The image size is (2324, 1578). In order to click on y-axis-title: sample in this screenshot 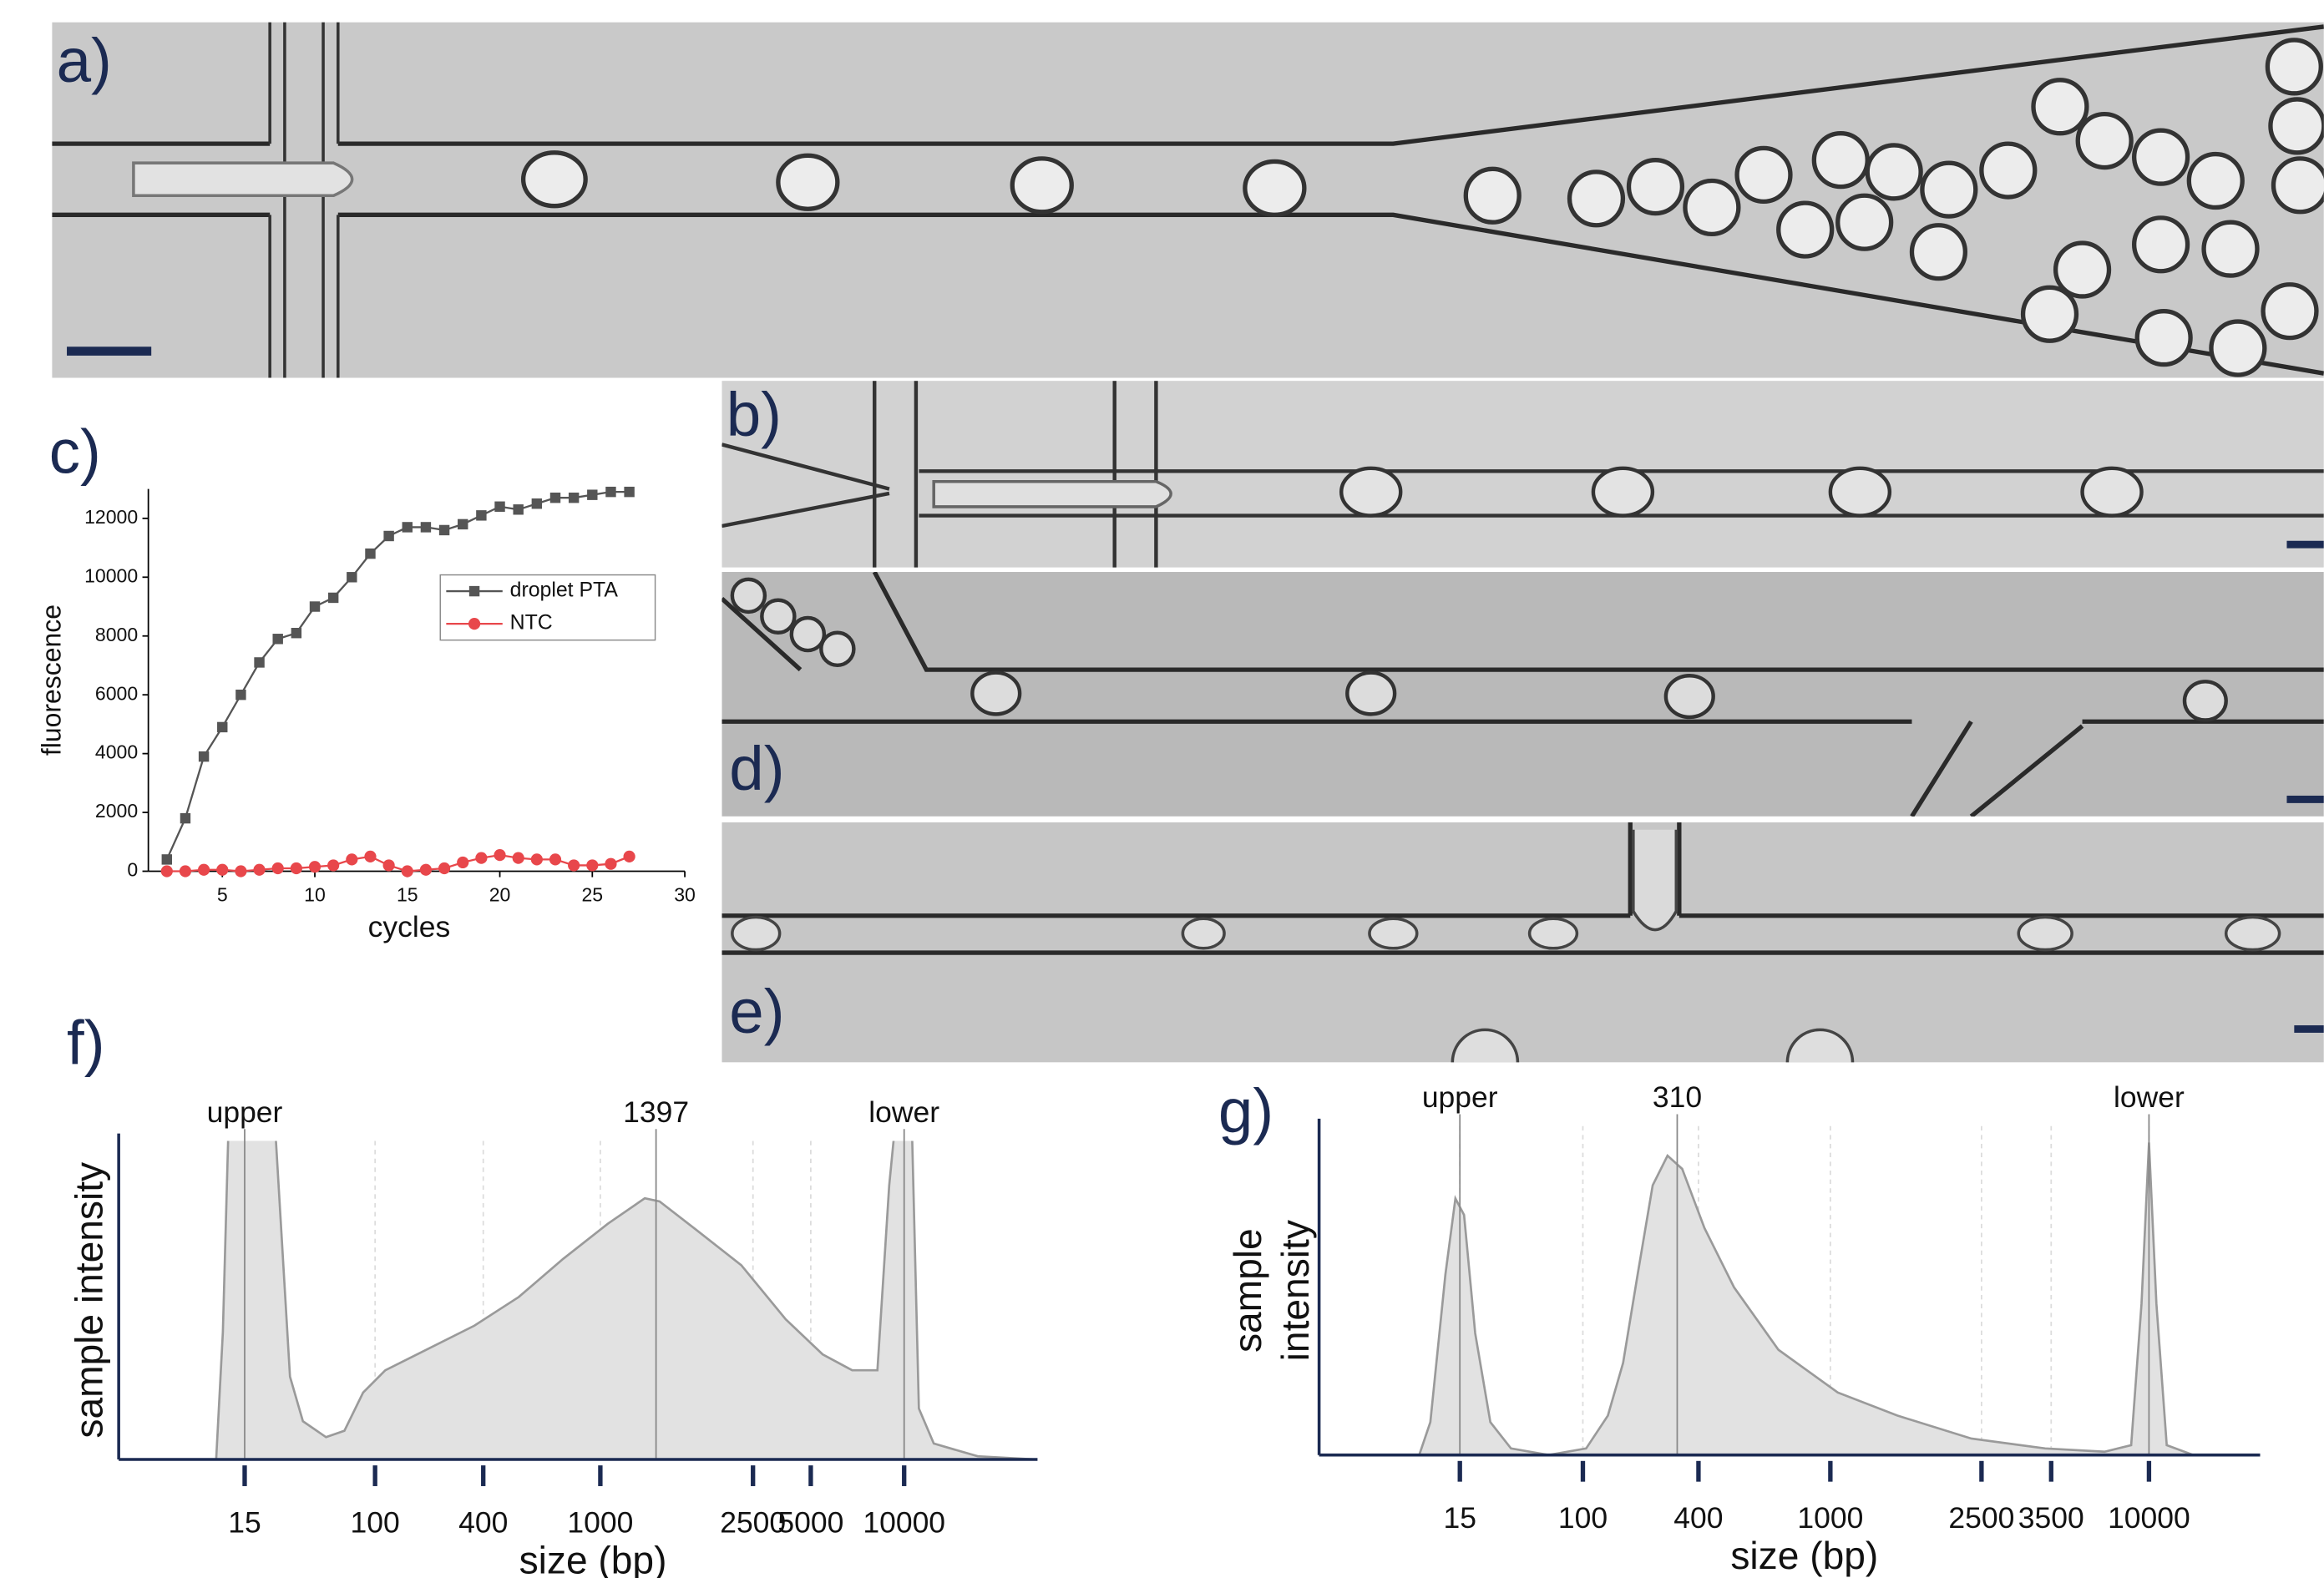, I will do `click(1248, 1290)`.